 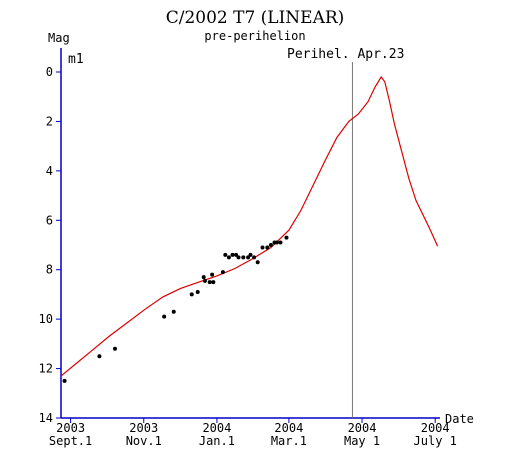 I want to click on y-tick-label: 0, so click(x=49, y=72).